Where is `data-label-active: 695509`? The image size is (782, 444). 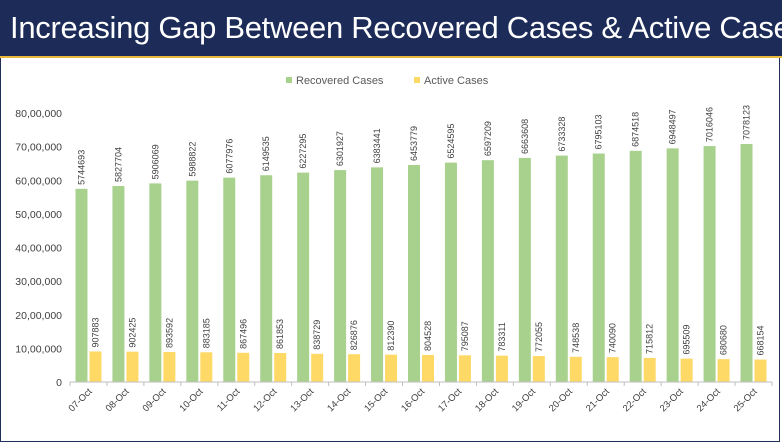
data-label-active: 695509 is located at coordinates (687, 340).